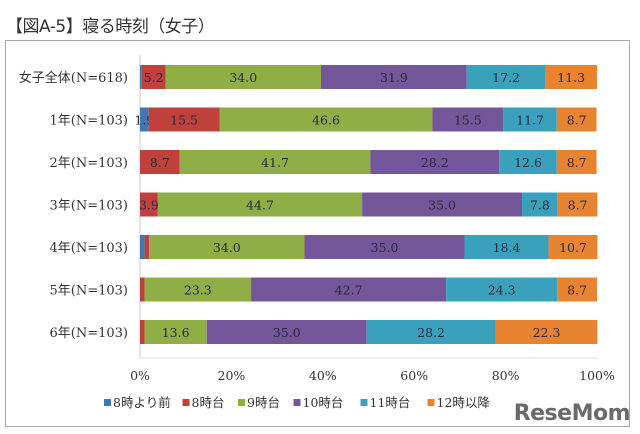 This screenshot has height=434, width=640. I want to click on data-label: 7.8, so click(540, 205).